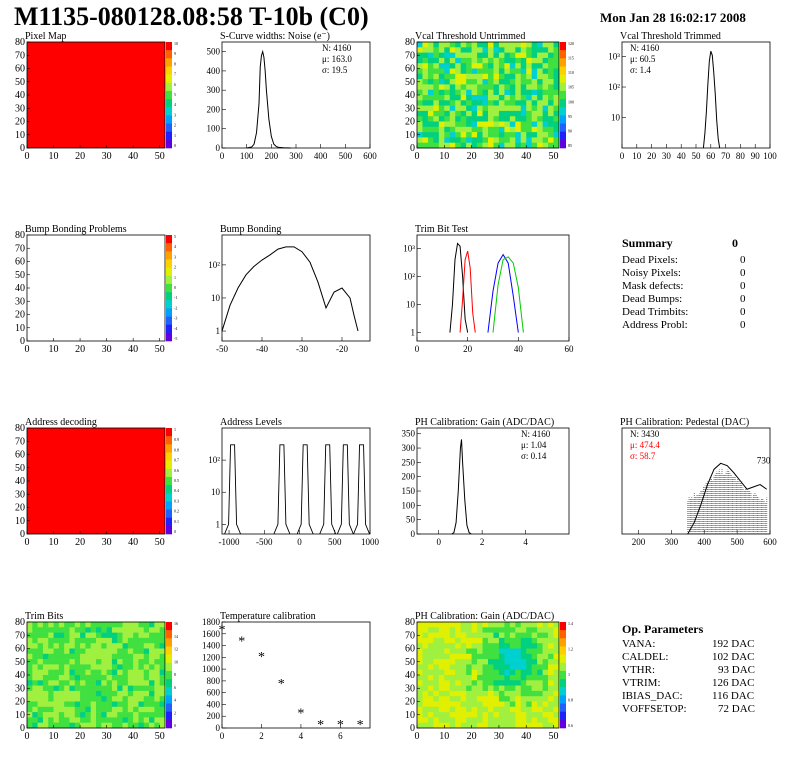 Image resolution: width=796 pixels, height=772 pixels. Describe the element at coordinates (727, 498) in the screenshot. I see `series-line` at that location.